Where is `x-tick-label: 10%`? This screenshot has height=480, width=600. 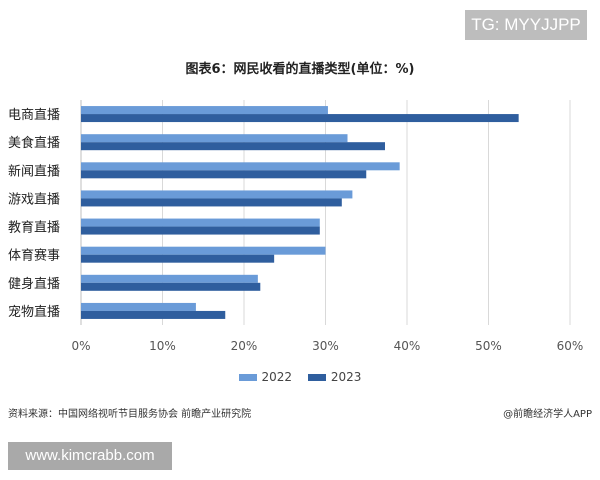 x-tick-label: 10% is located at coordinates (162, 346).